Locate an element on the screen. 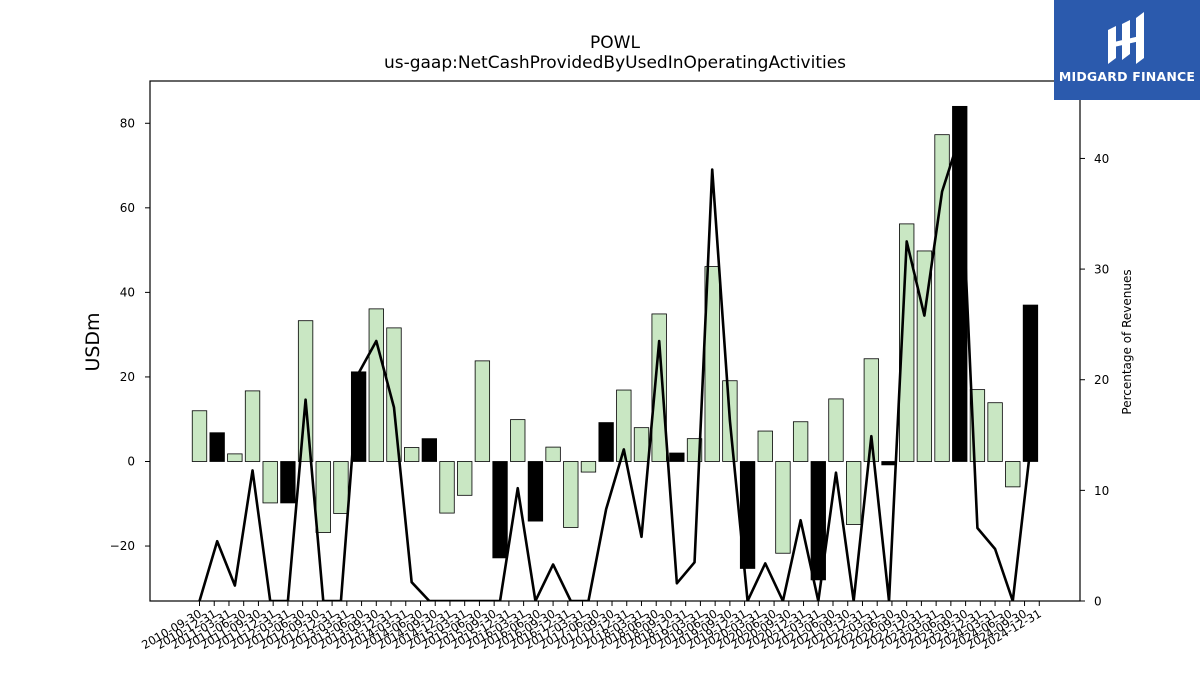 Image resolution: width=1200 pixels, height=675 pixels. logo-mark-icon is located at coordinates (1126, 38).